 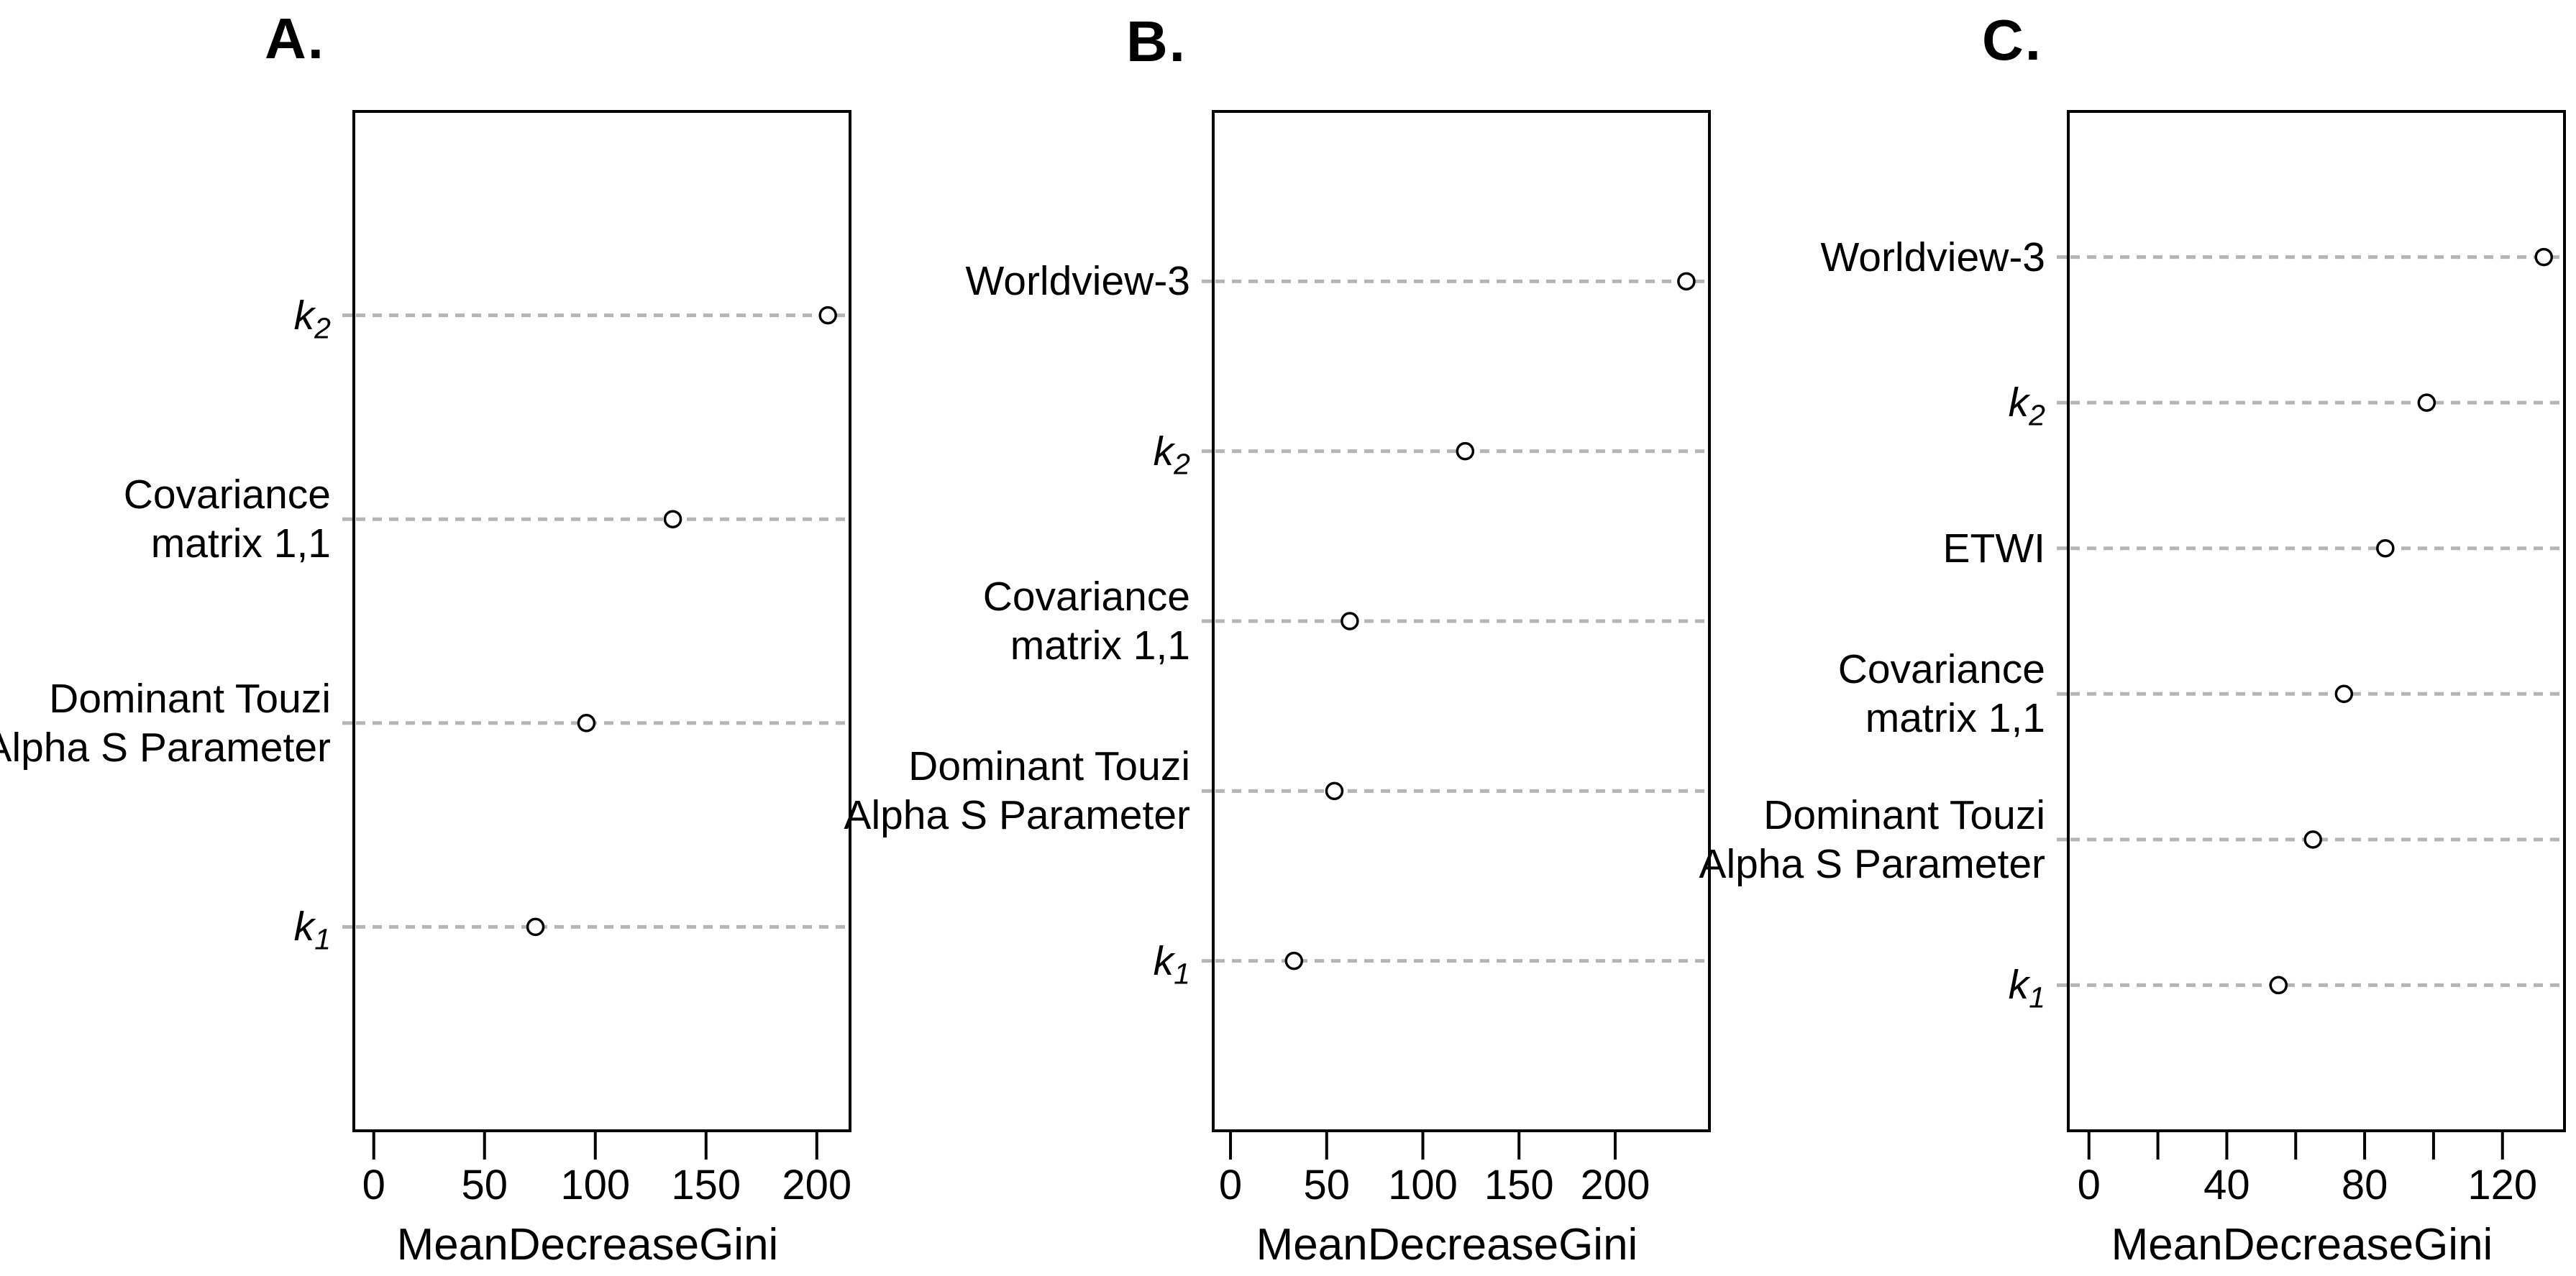 What do you see at coordinates (2226, 1185) in the screenshot?
I see `x-tick-label: 40` at bounding box center [2226, 1185].